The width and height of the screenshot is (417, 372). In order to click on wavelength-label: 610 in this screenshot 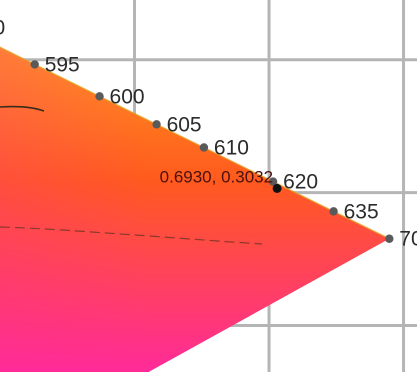, I will do `click(231, 147)`.